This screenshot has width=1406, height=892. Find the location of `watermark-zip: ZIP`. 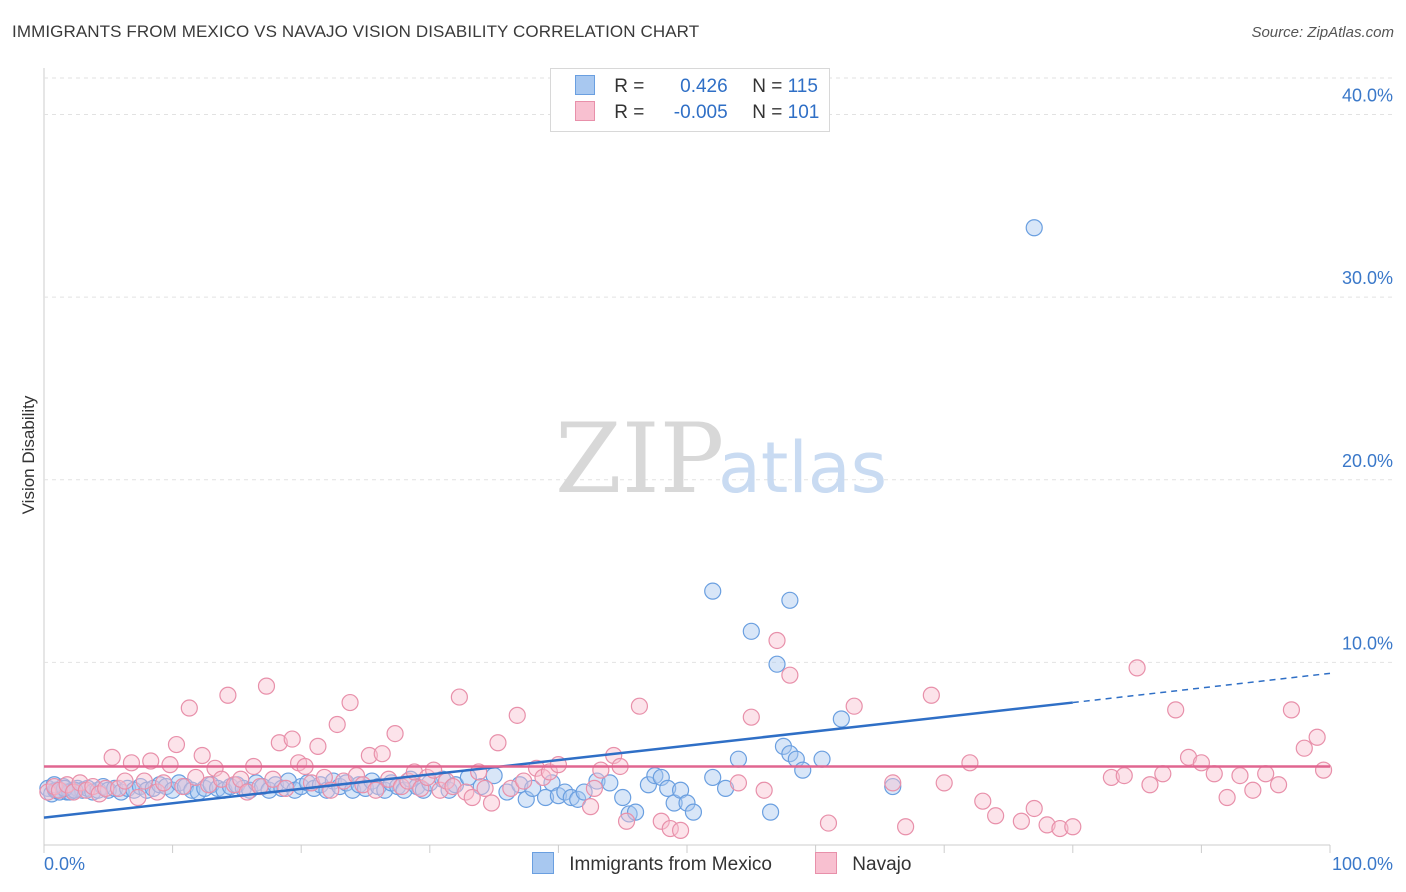

watermark-zip: ZIP is located at coordinates (639, 459).